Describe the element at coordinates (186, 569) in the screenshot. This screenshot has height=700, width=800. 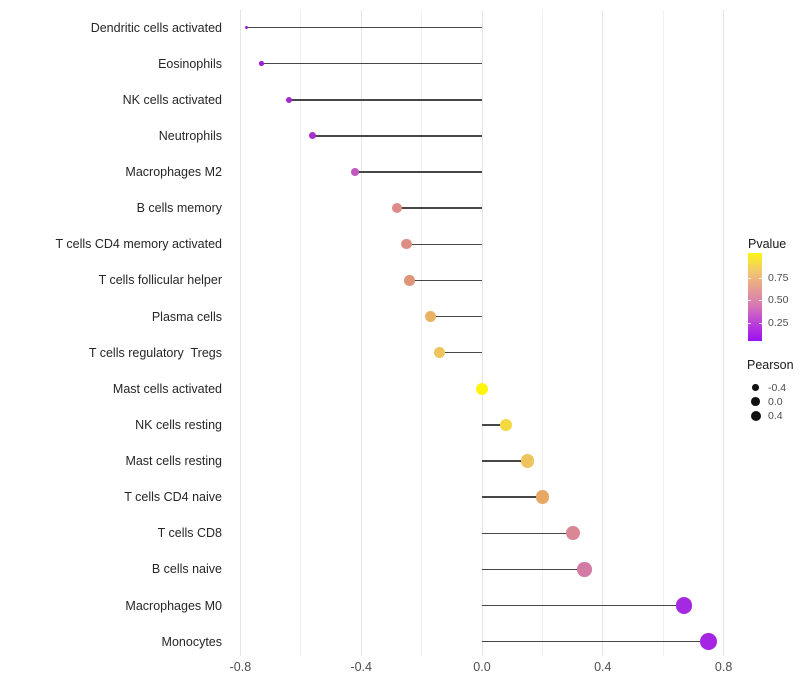
I see `y-axis-label: B cells naive` at that location.